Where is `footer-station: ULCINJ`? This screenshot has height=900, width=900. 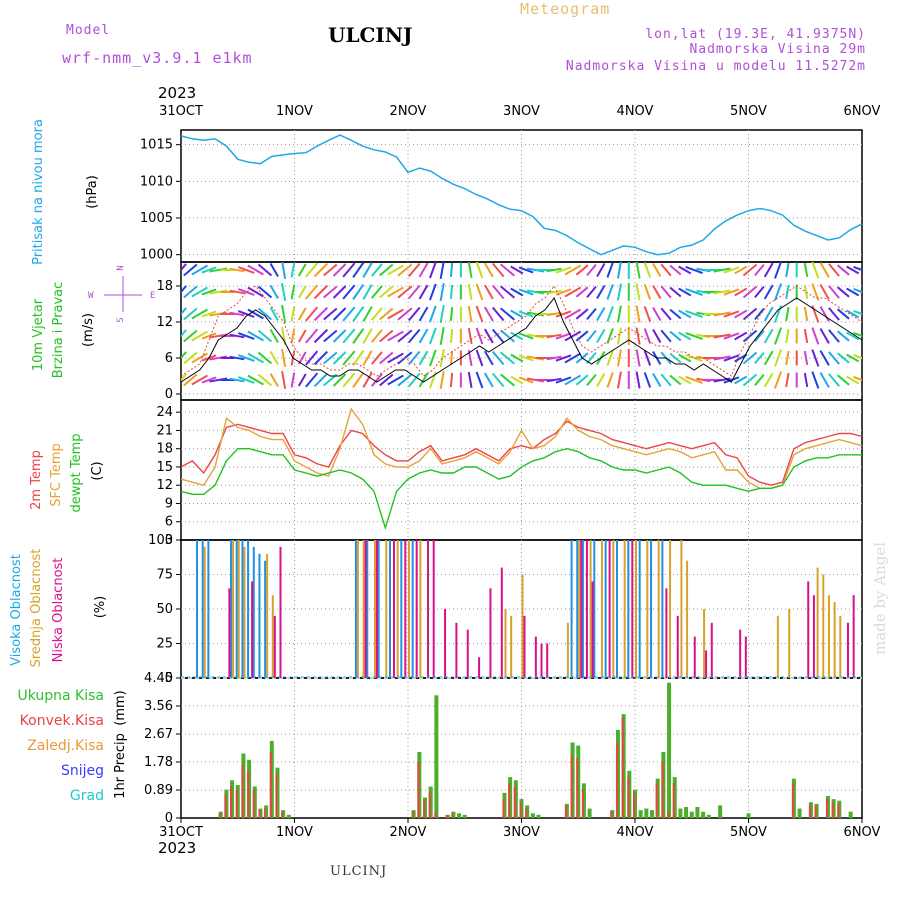
footer-station: ULCINJ is located at coordinates (358, 871).